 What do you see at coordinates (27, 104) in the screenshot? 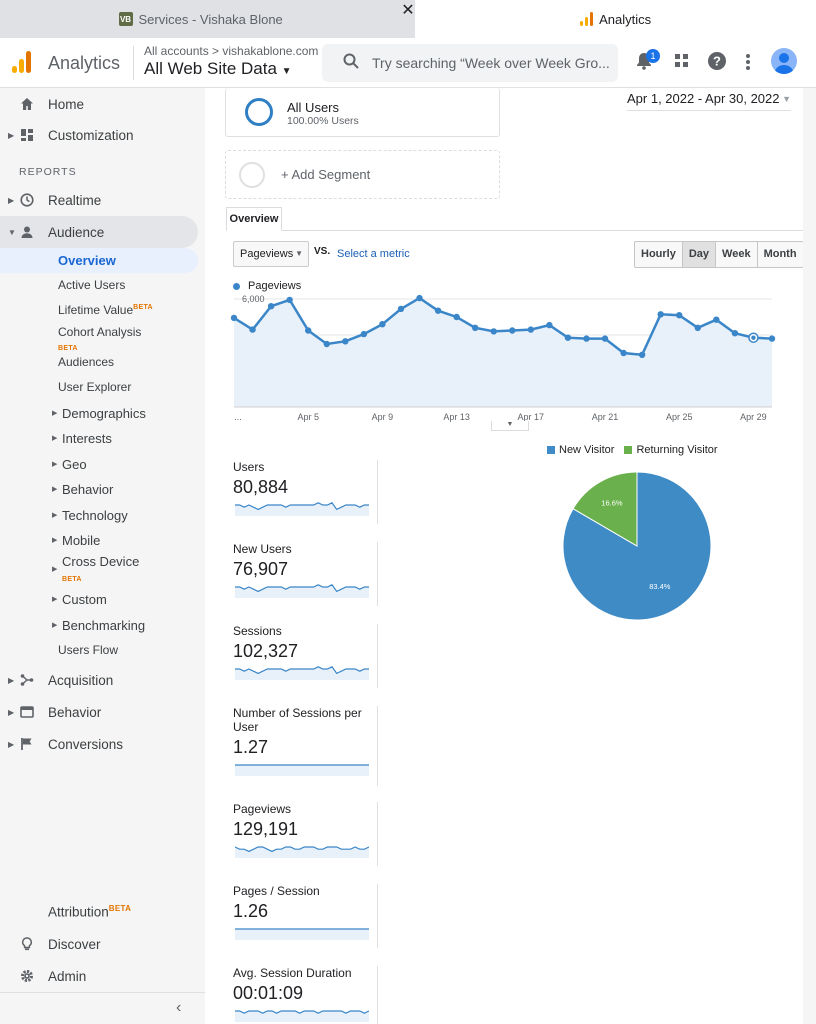
I see `home-icon` at bounding box center [27, 104].